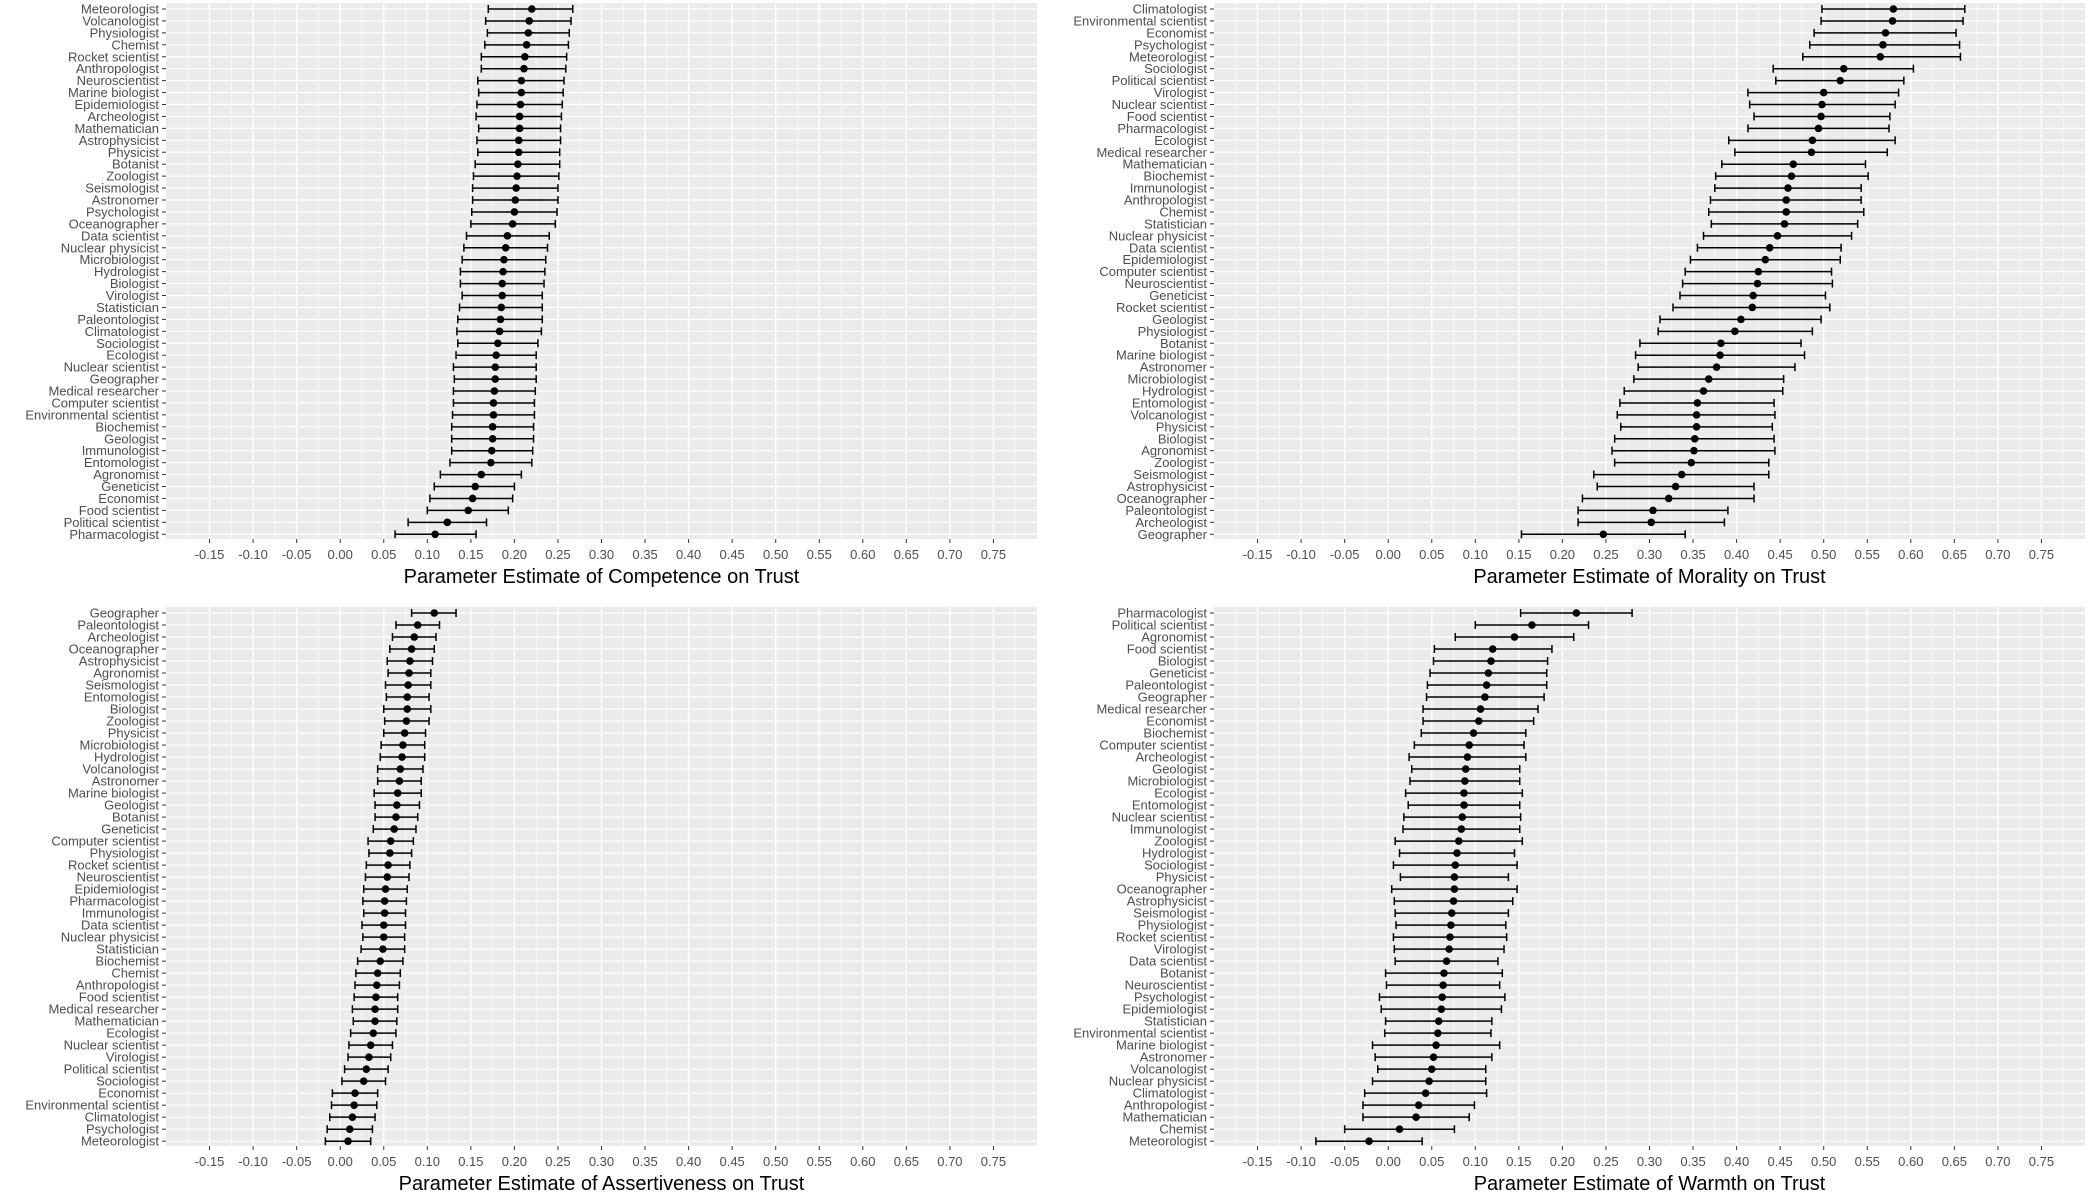 This screenshot has height=1196, width=2100. Describe the element at coordinates (1649, 577) in the screenshot. I see `x-axis-title: Parameter Estimate of Morality on Trust` at that location.